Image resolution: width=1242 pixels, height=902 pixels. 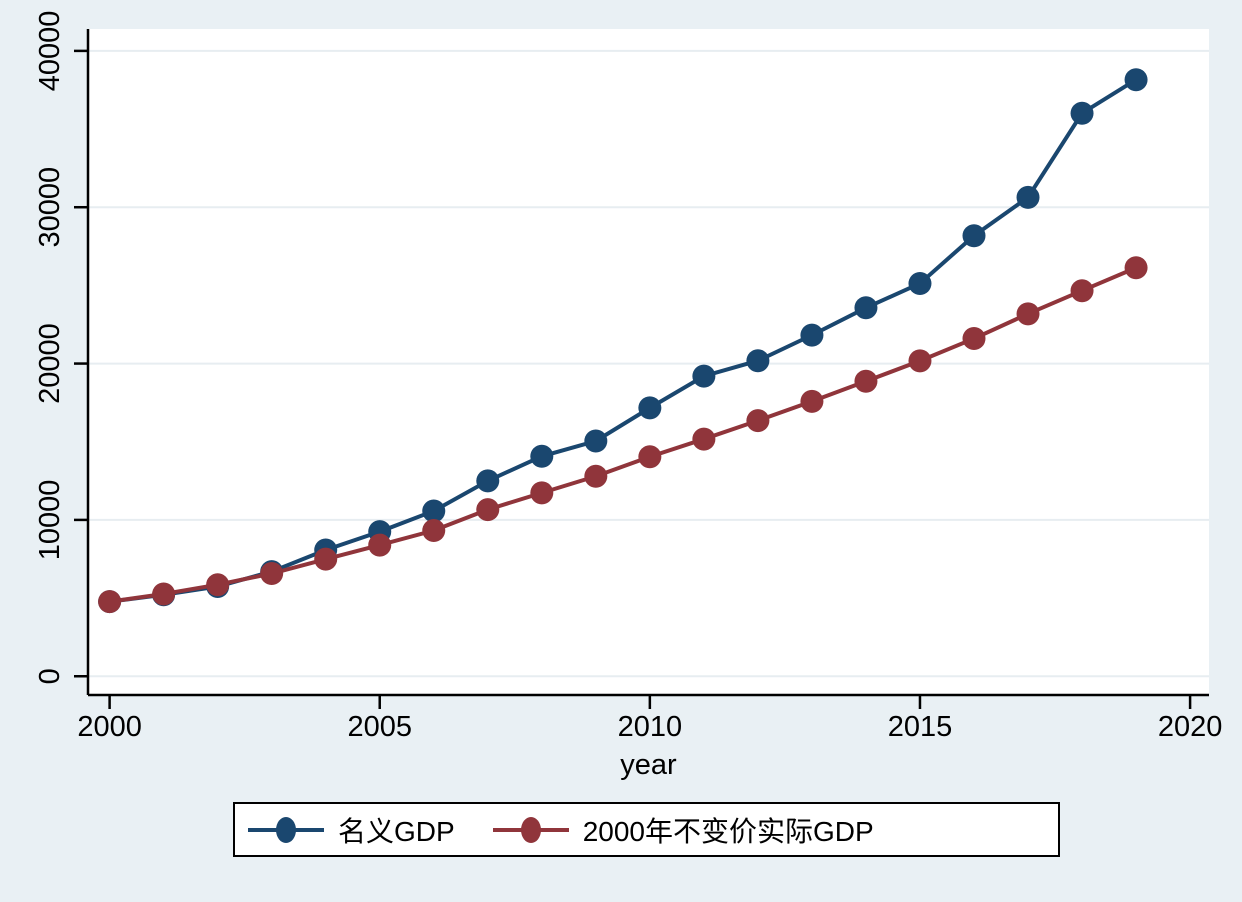 What do you see at coordinates (50, 676) in the screenshot?
I see `y-tick-label: 0` at bounding box center [50, 676].